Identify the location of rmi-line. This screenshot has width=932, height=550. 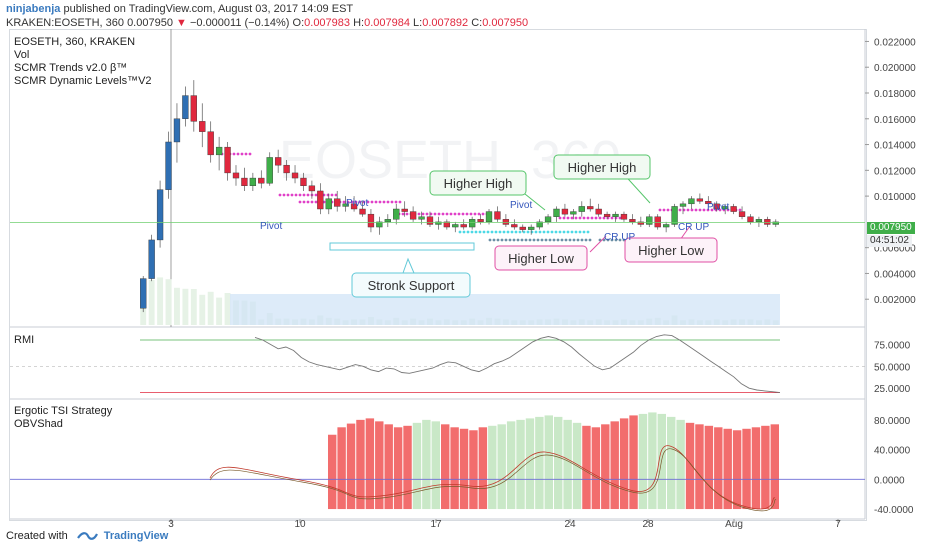
(517, 364).